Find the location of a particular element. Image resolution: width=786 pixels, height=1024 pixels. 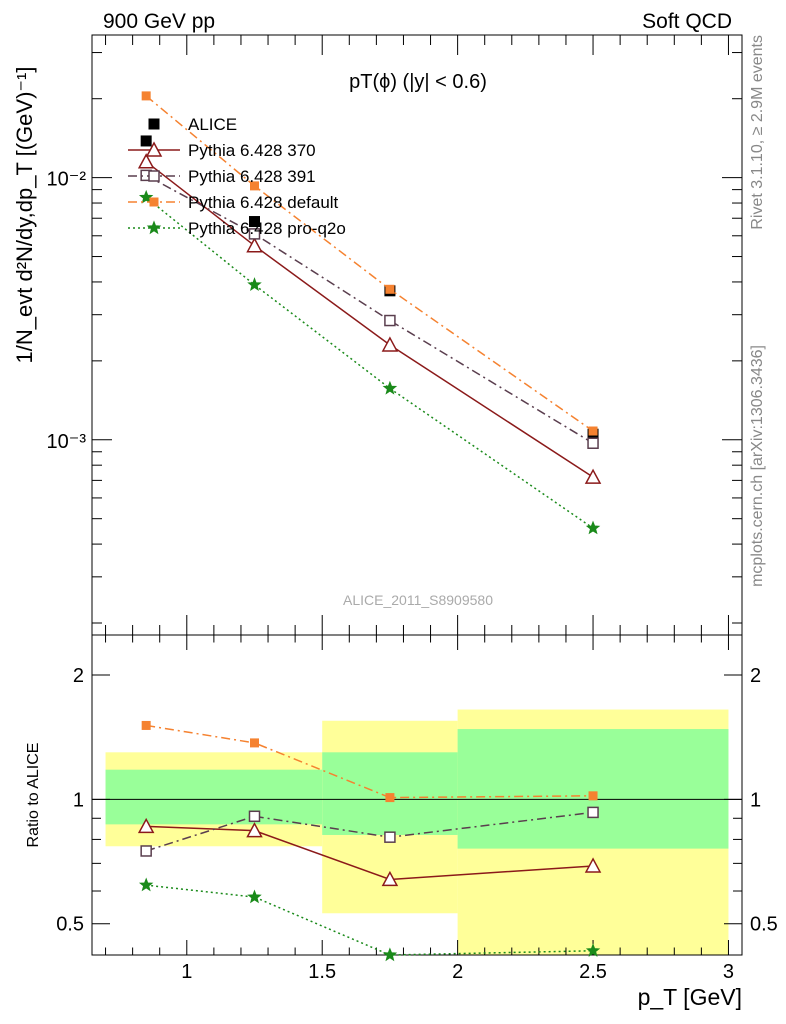

ratio-y-axis-label: Ratio to ALICE is located at coordinates (33, 795).